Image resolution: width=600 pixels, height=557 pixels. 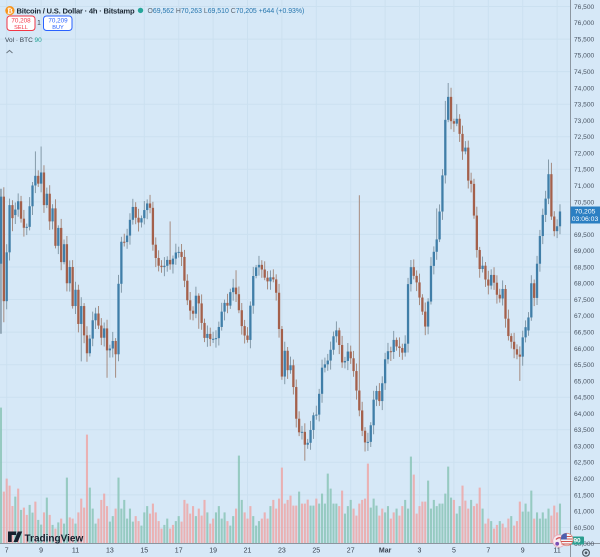 I want to click on svg-text: 73,500, so click(x=584, y=105).